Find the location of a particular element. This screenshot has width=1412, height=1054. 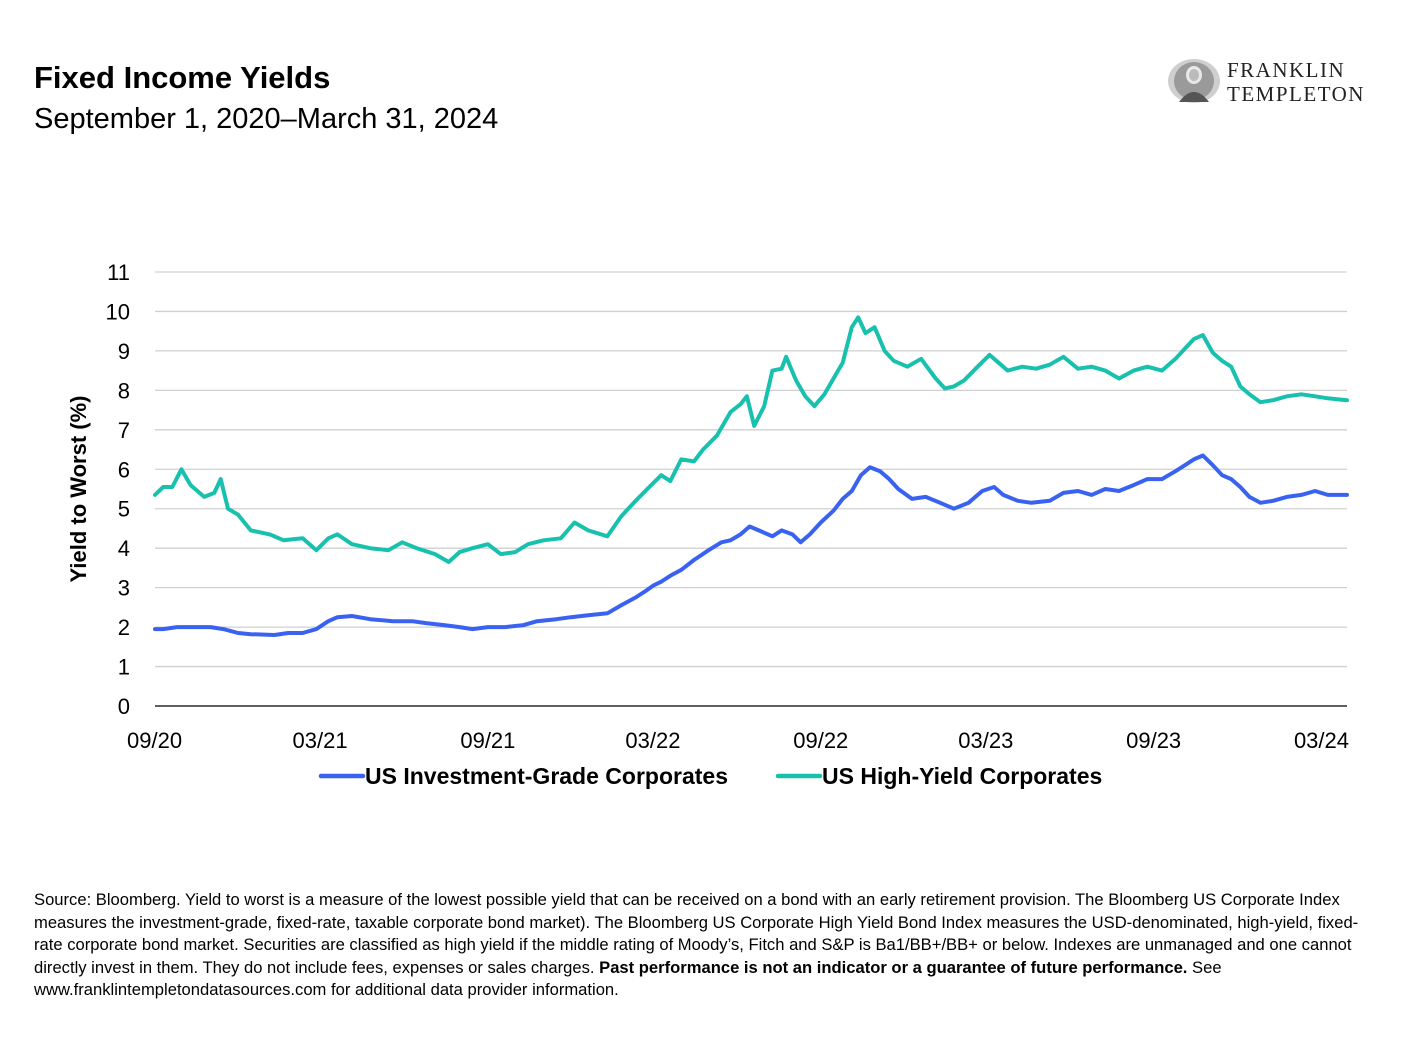

y-tick-label: 6 is located at coordinates (124, 469).